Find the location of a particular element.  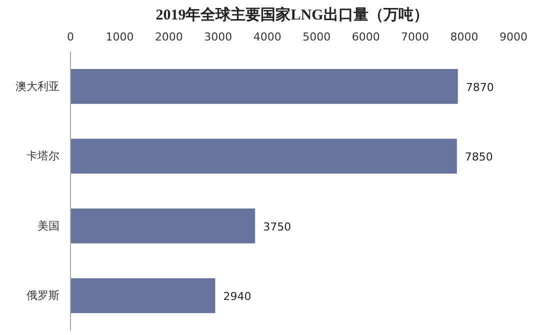

chart-title: 2019年全球主要国家LNG出口量（万吨） is located at coordinates (292, 15).